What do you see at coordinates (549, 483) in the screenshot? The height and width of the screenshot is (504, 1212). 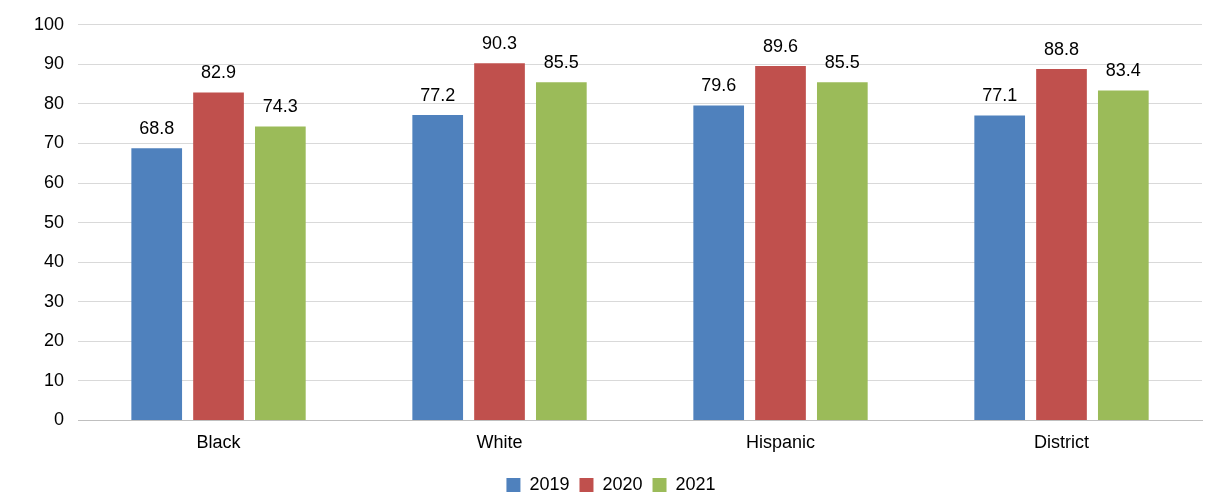 I see `legend-label: 2019` at bounding box center [549, 483].